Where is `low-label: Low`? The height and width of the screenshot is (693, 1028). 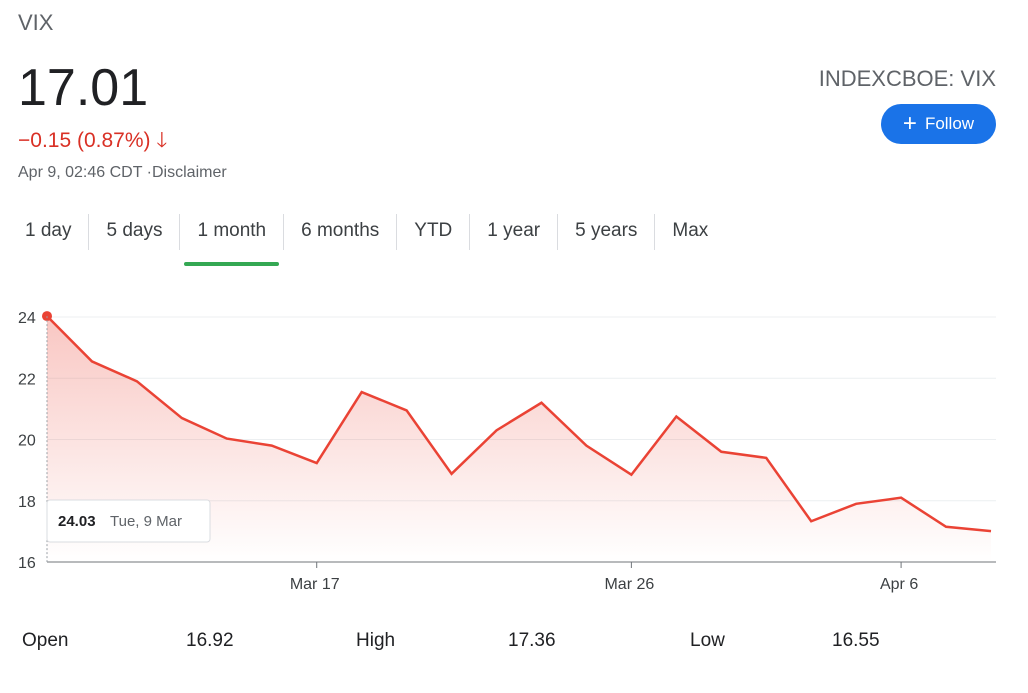 low-label: Low is located at coordinates (707, 640).